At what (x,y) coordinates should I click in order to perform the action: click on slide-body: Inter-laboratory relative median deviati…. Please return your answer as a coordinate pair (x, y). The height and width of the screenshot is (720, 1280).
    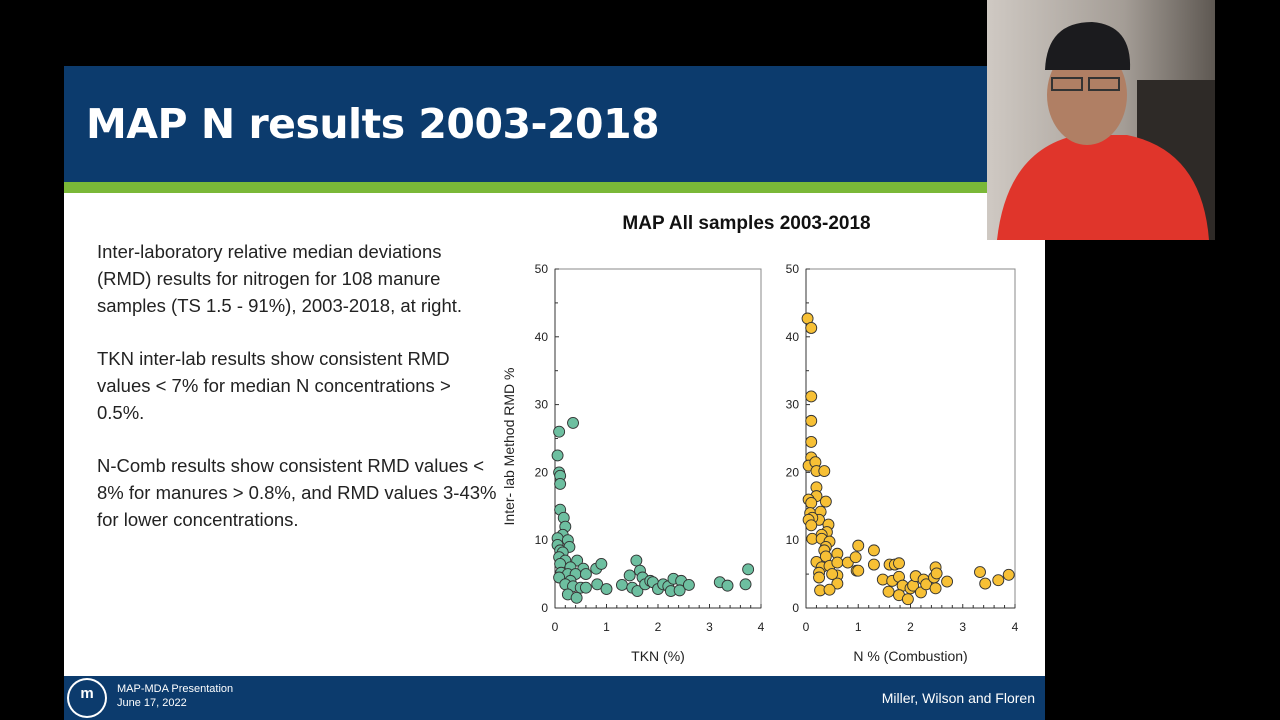
    Looking at the image, I should click on (297, 398).